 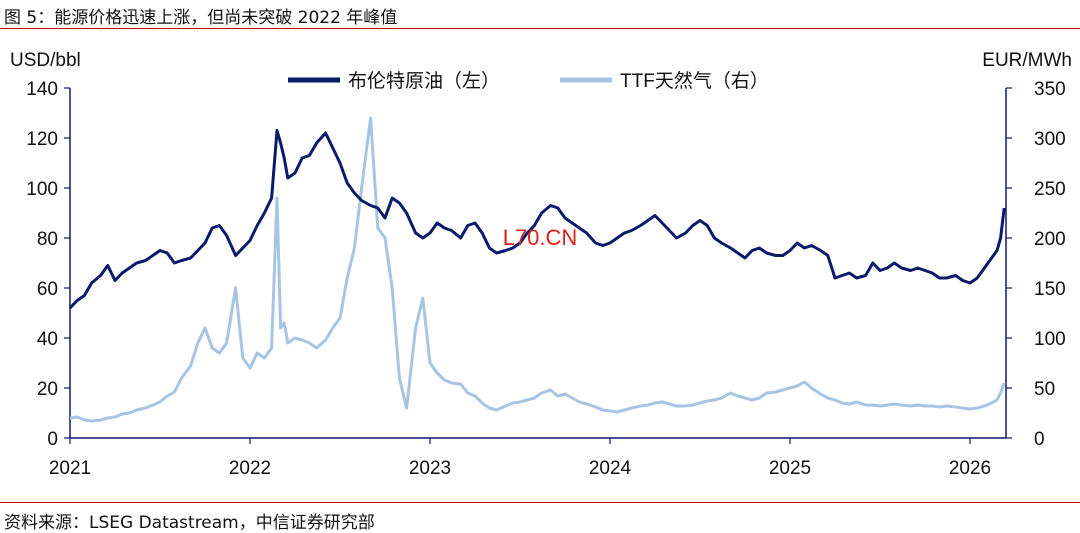 I want to click on x-tick-label: 2025, so click(x=790, y=468).